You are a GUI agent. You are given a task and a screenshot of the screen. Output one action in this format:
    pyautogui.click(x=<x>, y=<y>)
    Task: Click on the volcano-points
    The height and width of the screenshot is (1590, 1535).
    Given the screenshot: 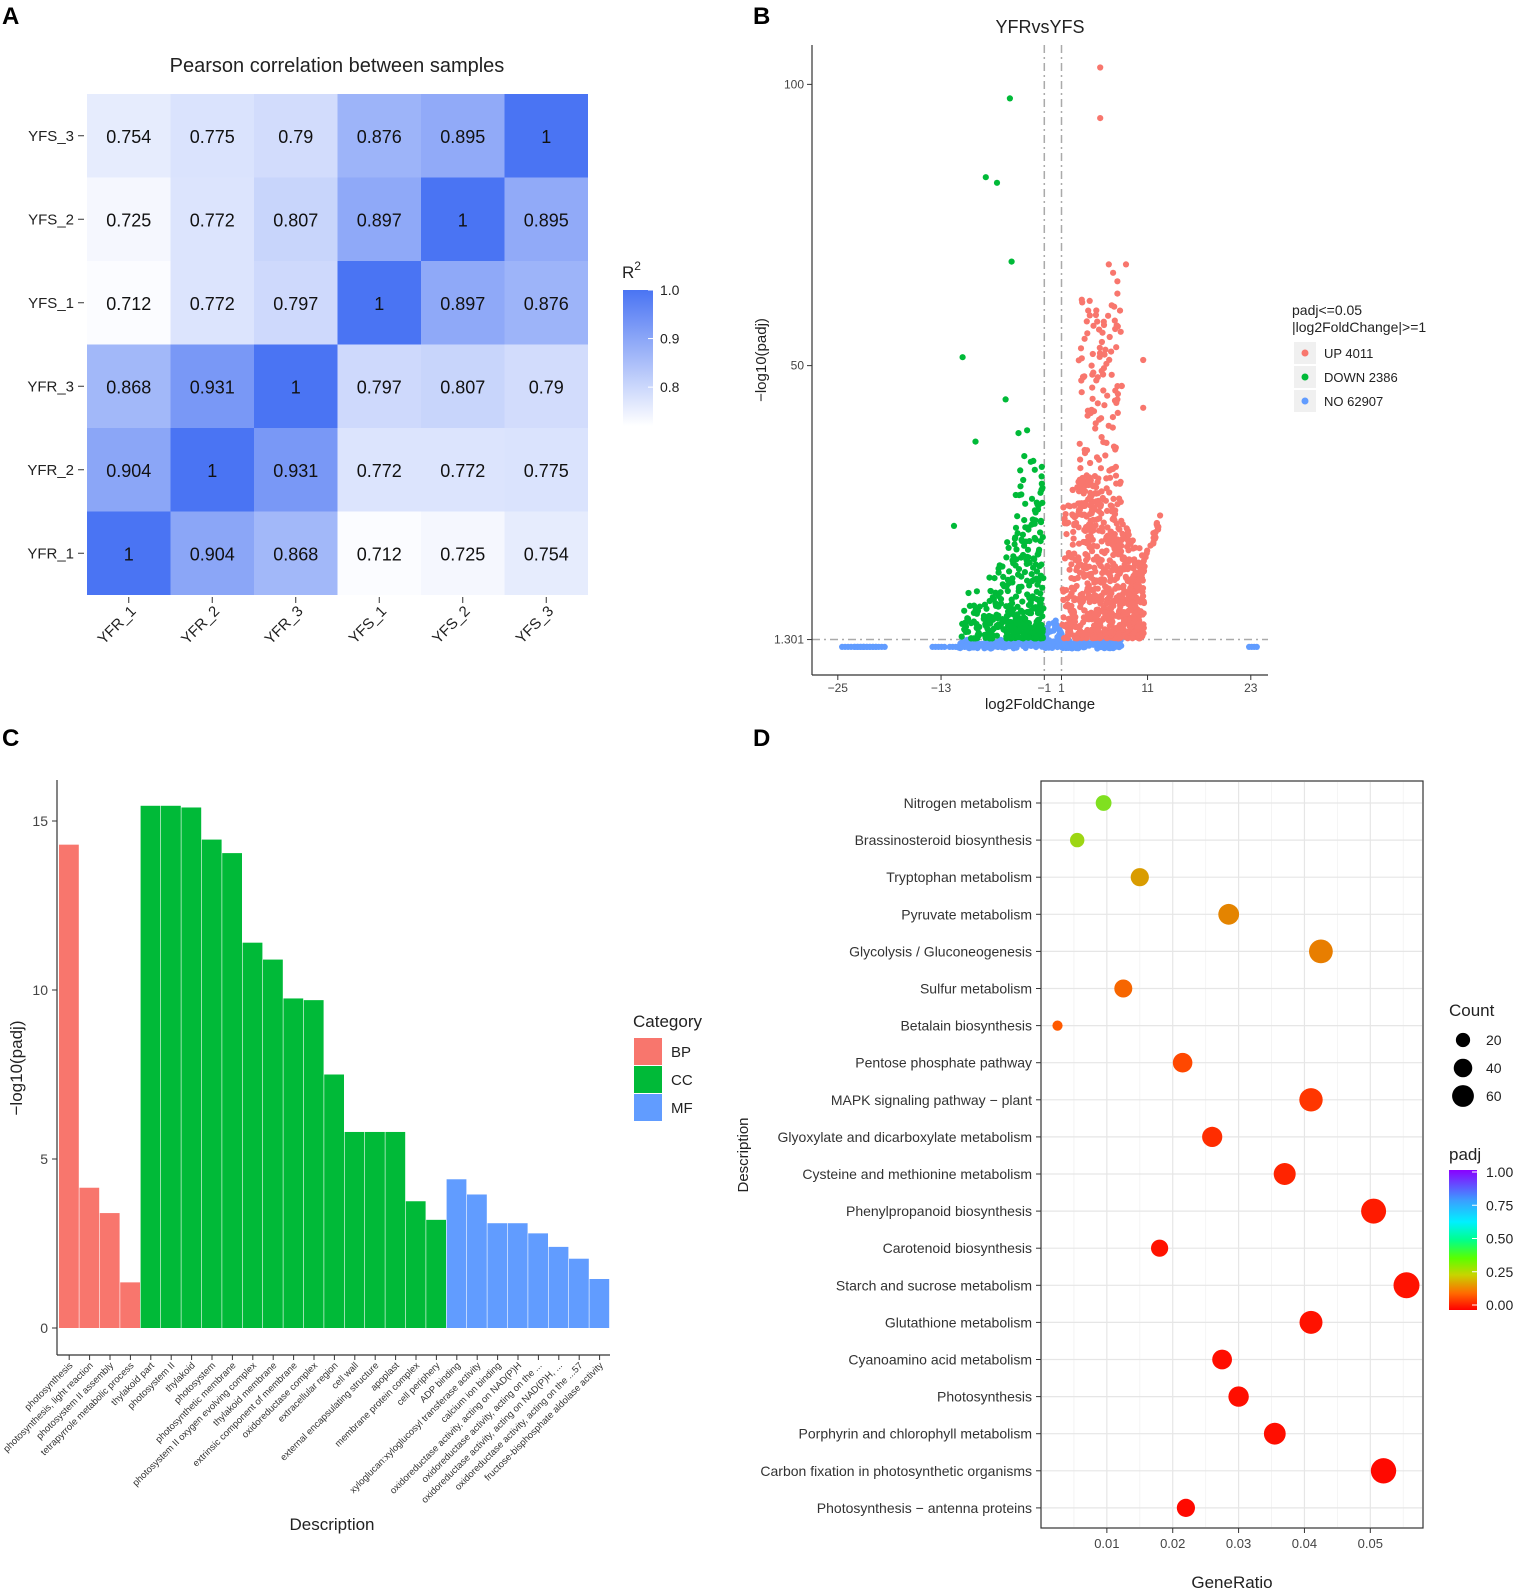 What is the action you would take?
    pyautogui.click(x=1049, y=358)
    